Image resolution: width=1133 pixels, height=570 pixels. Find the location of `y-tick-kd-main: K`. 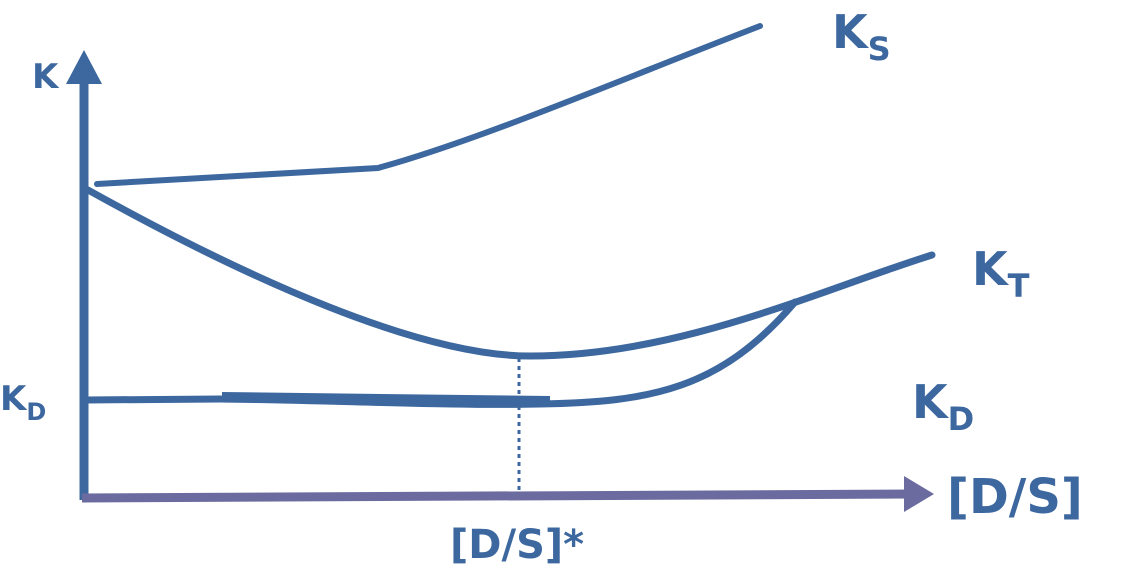

y-tick-kd-main: K is located at coordinates (14, 399).